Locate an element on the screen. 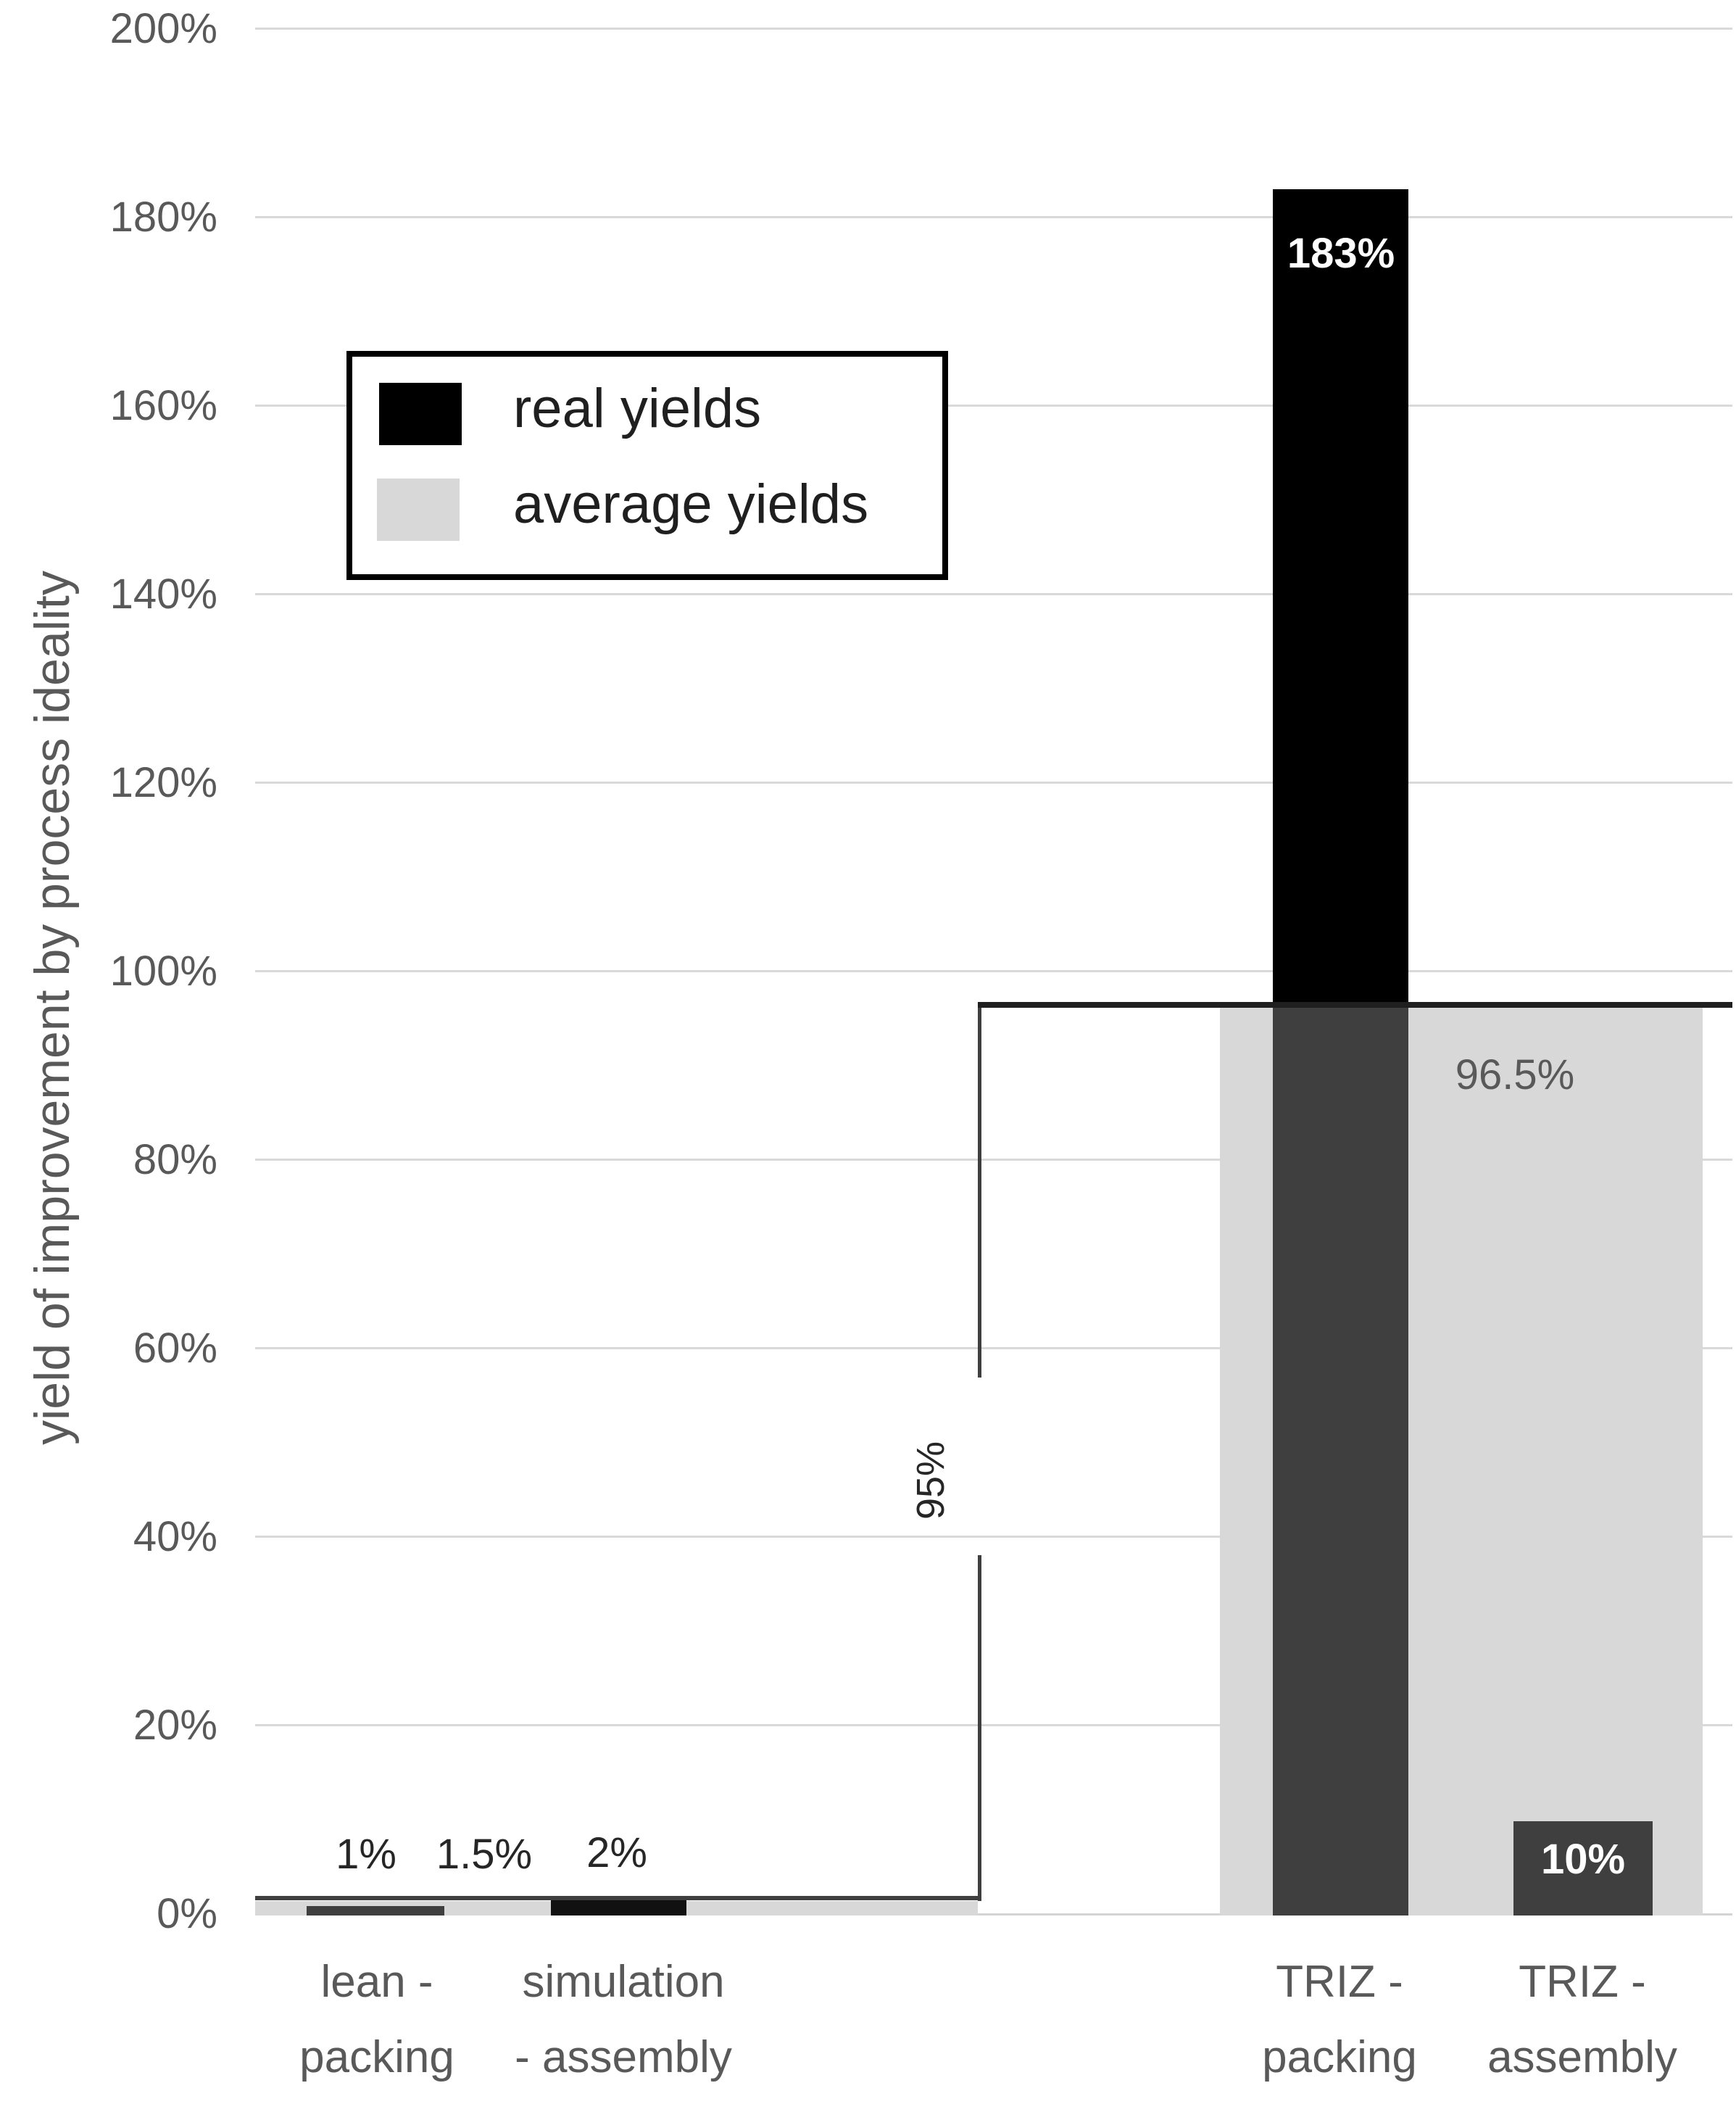  y-tick-label: 100% is located at coordinates (163, 971).